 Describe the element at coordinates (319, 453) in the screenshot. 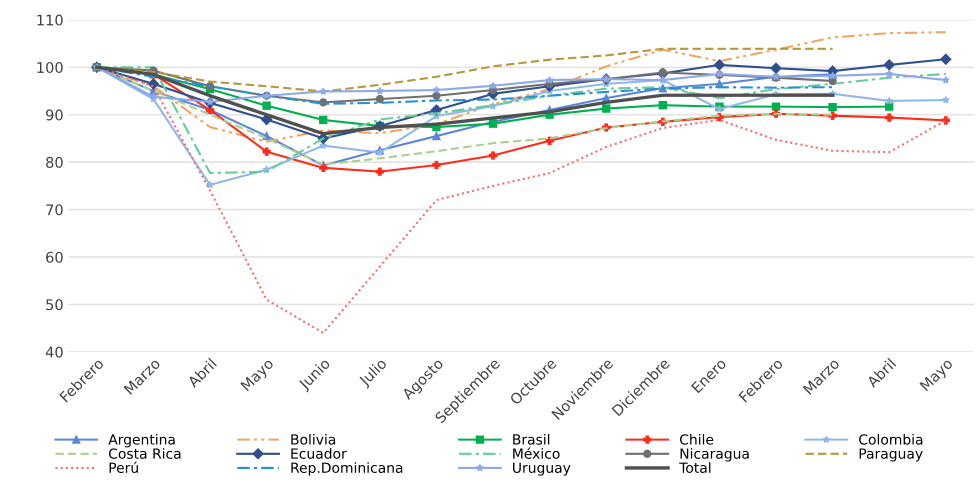

I see `legend-label: Ecuador` at that location.